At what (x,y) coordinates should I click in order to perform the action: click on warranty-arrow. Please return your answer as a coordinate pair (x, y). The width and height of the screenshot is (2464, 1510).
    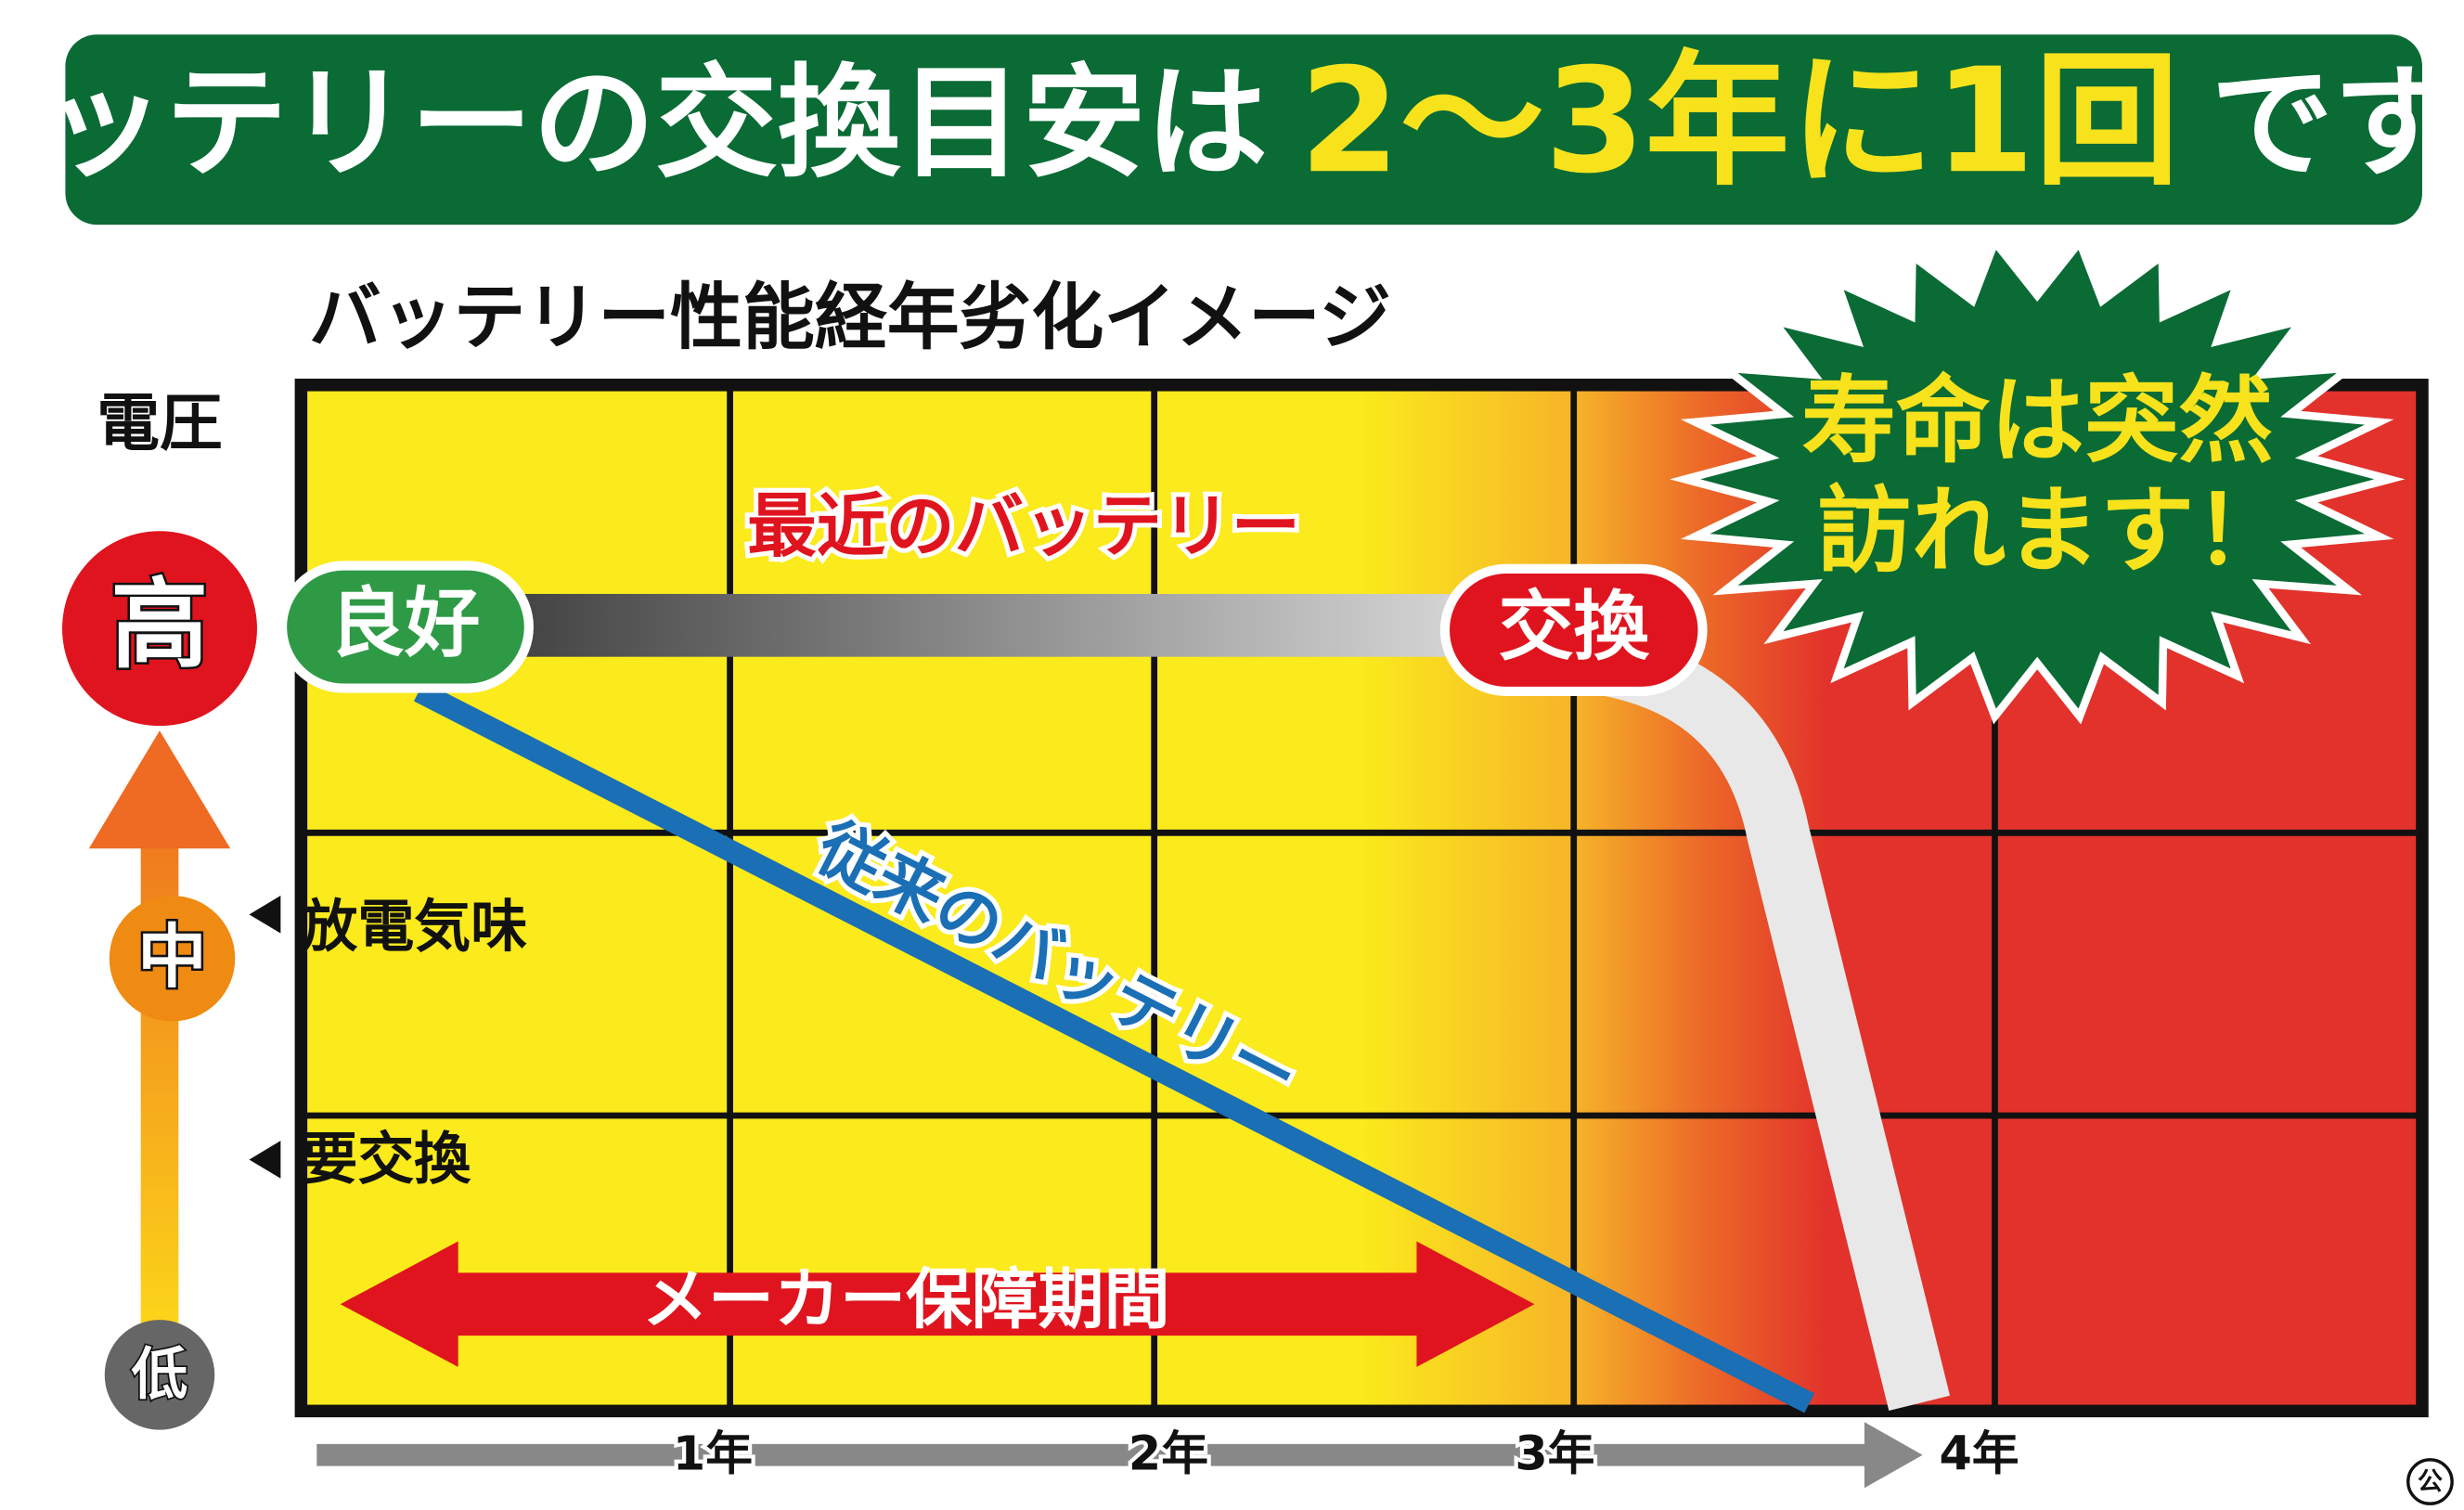
    Looking at the image, I should click on (938, 1304).